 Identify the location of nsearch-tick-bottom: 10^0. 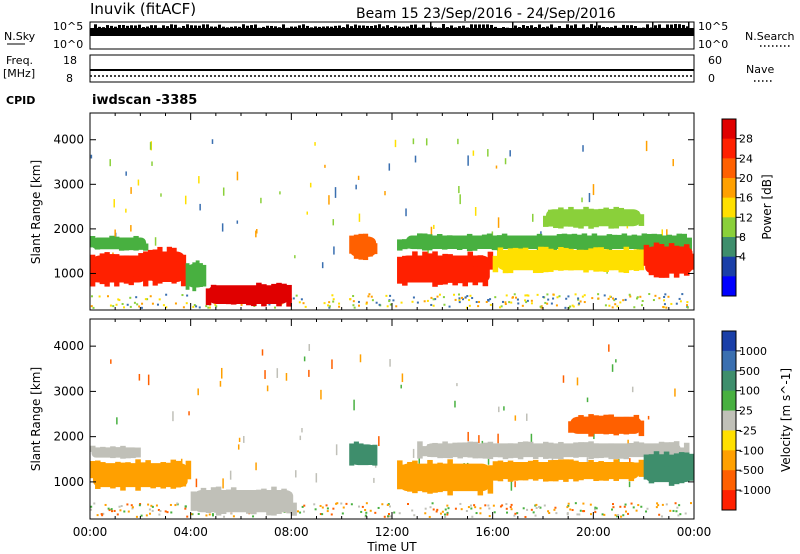
(713, 44).